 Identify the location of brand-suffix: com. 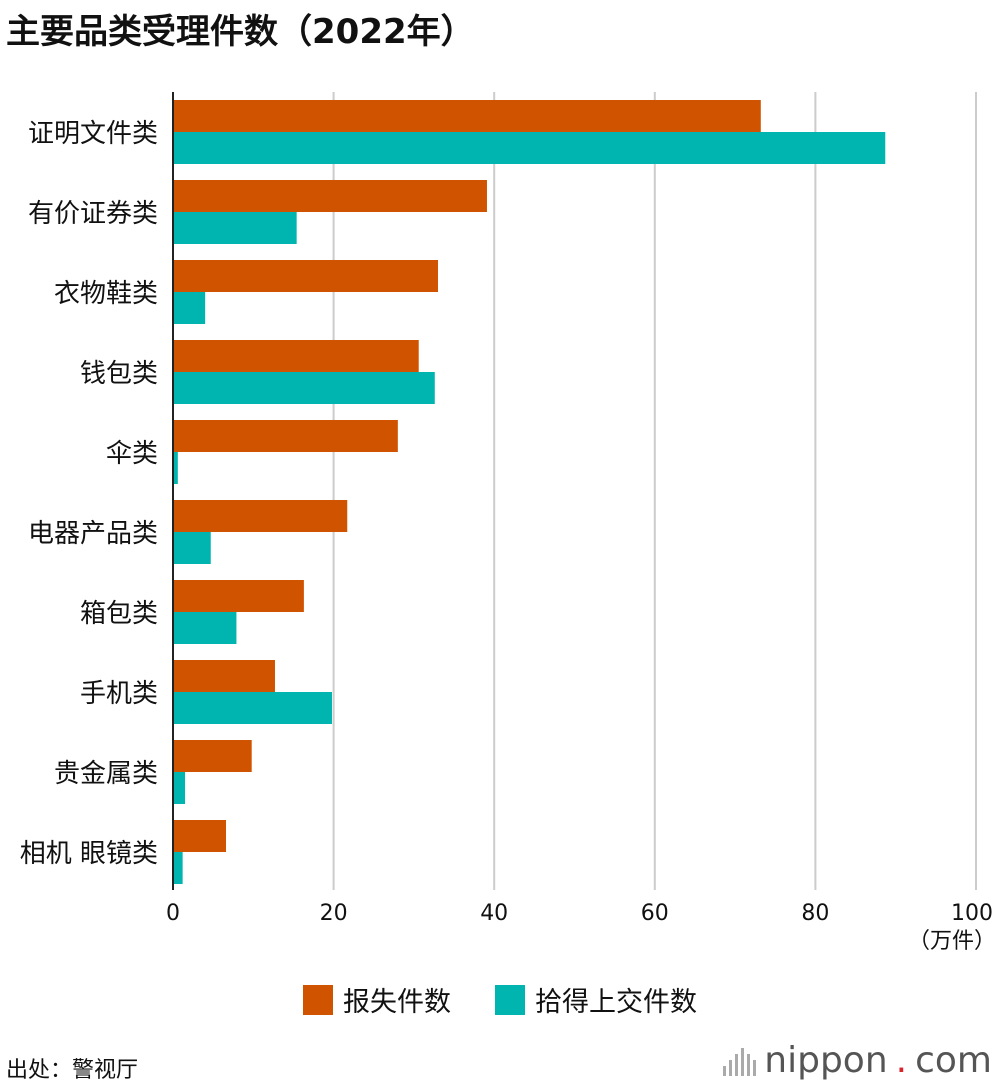
(953, 1060).